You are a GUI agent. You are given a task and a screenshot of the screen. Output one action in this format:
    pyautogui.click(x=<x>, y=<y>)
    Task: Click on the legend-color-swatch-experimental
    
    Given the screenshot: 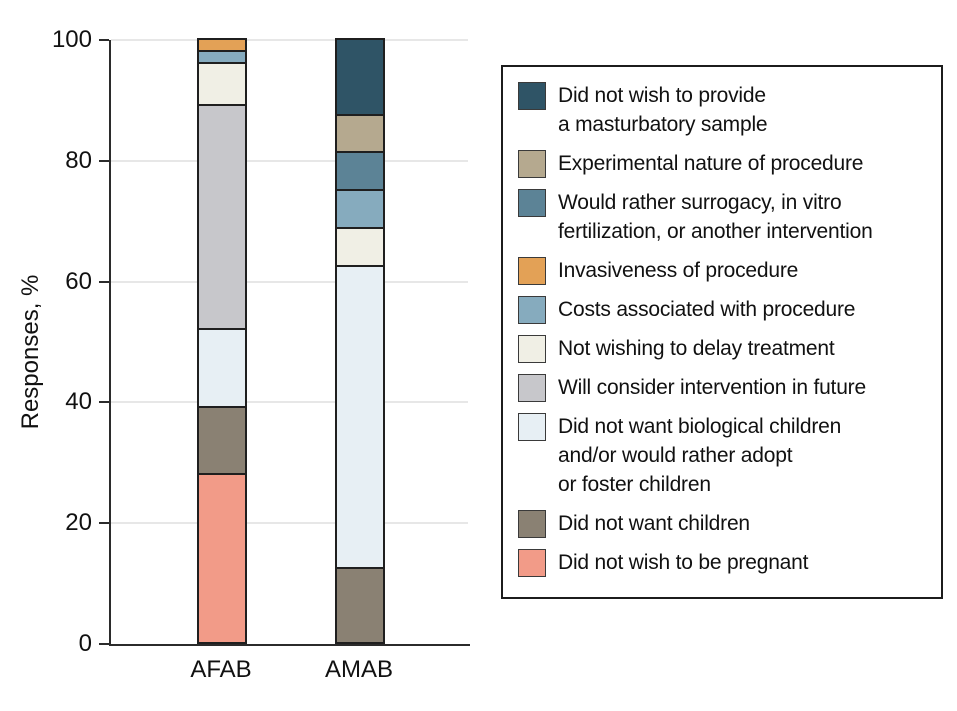 What is the action you would take?
    pyautogui.click(x=532, y=164)
    